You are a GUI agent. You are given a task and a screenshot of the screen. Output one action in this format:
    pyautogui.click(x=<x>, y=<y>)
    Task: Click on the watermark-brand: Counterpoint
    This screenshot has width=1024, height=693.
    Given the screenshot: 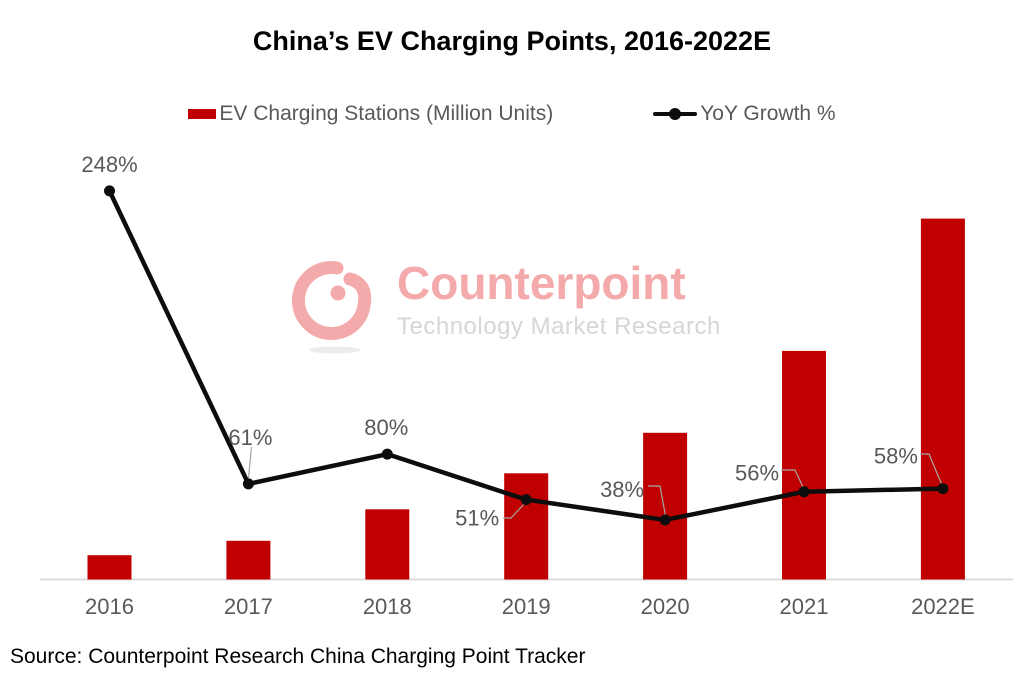 What is the action you would take?
    pyautogui.click(x=541, y=283)
    